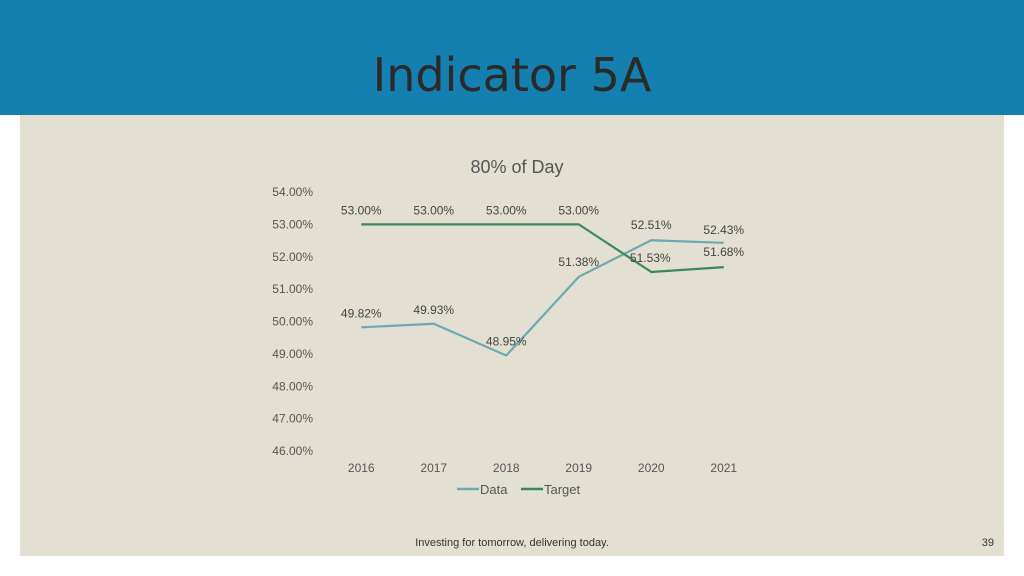 Image resolution: width=1024 pixels, height=576 pixels. I want to click on y-tick-label: 47.00%, so click(292, 419).